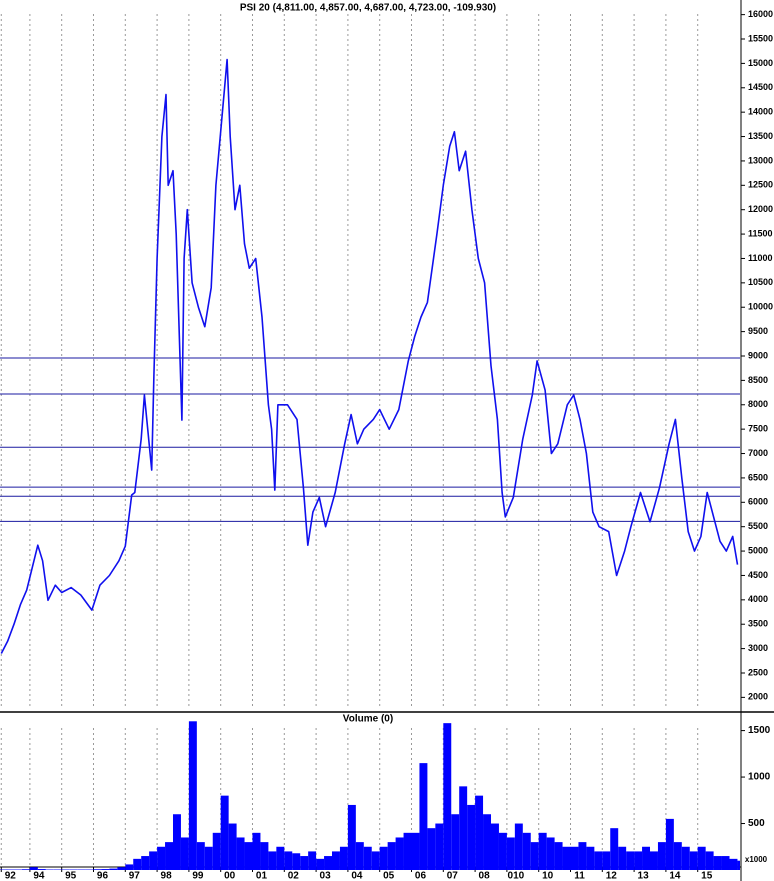  I want to click on x-tick-label: 92, so click(11, 876).